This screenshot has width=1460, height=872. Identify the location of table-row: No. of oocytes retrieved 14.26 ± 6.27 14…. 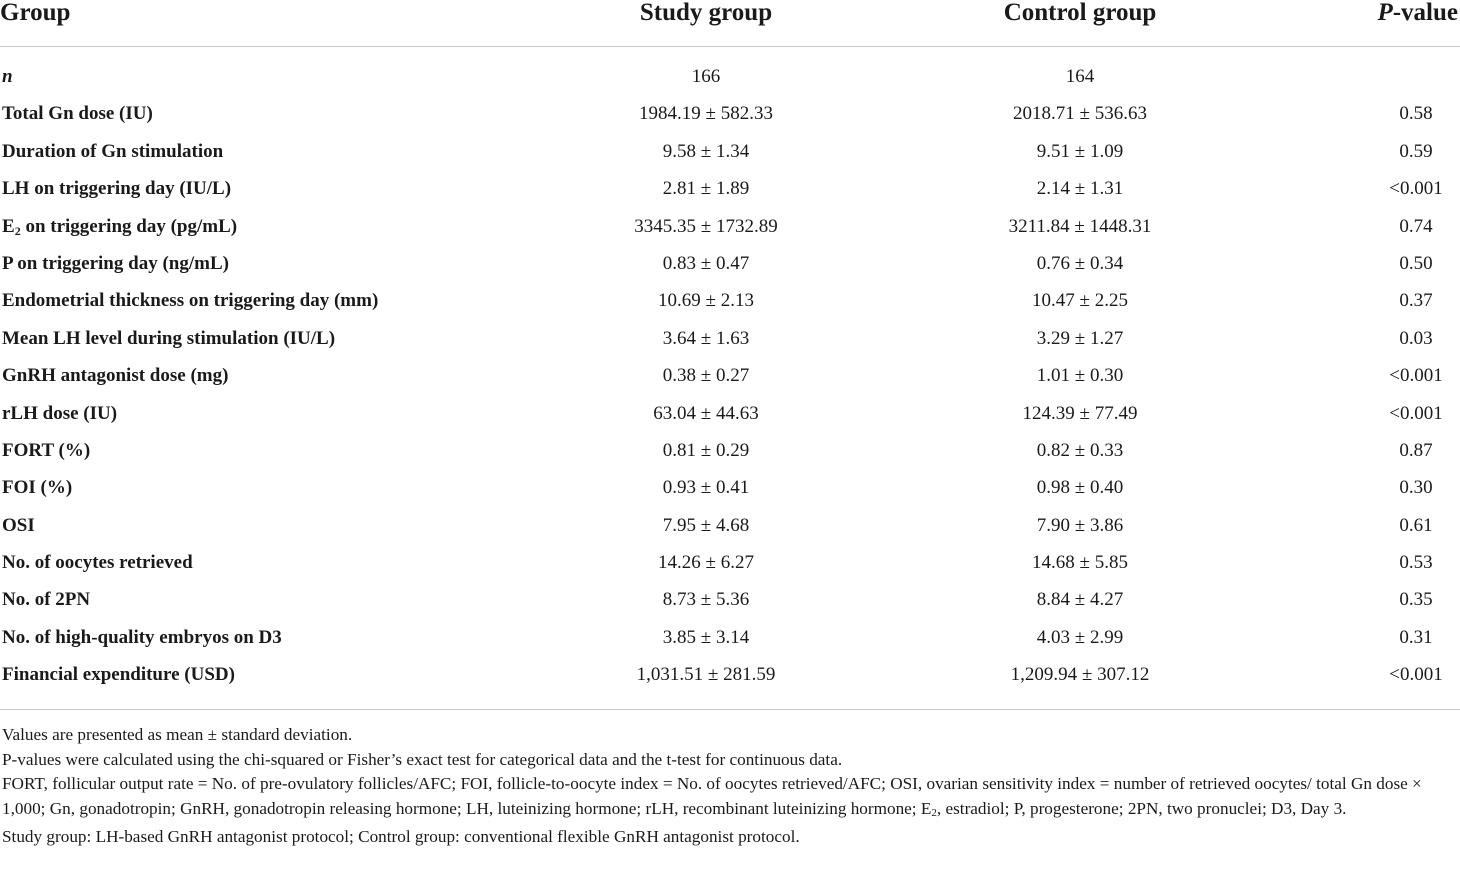
(730, 562).